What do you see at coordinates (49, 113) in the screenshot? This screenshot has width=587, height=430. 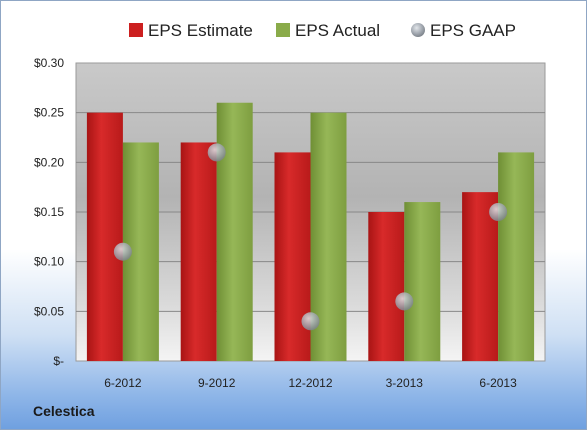 I see `y-tick-label: $0.25` at bounding box center [49, 113].